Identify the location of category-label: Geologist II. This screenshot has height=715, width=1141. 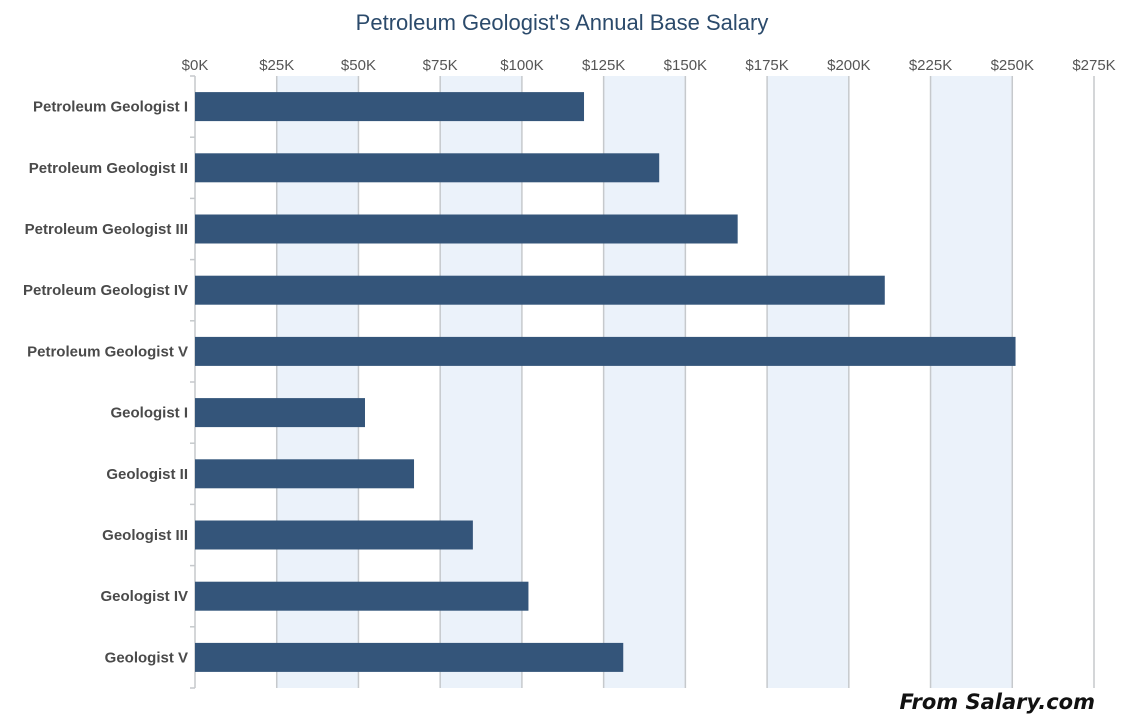
(147, 474).